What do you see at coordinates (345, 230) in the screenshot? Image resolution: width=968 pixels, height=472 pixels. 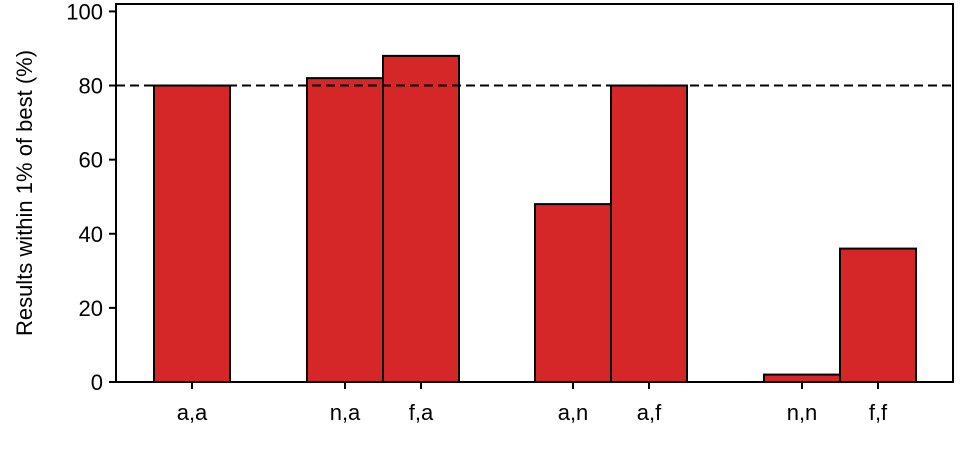 I see `bar-n-a` at bounding box center [345, 230].